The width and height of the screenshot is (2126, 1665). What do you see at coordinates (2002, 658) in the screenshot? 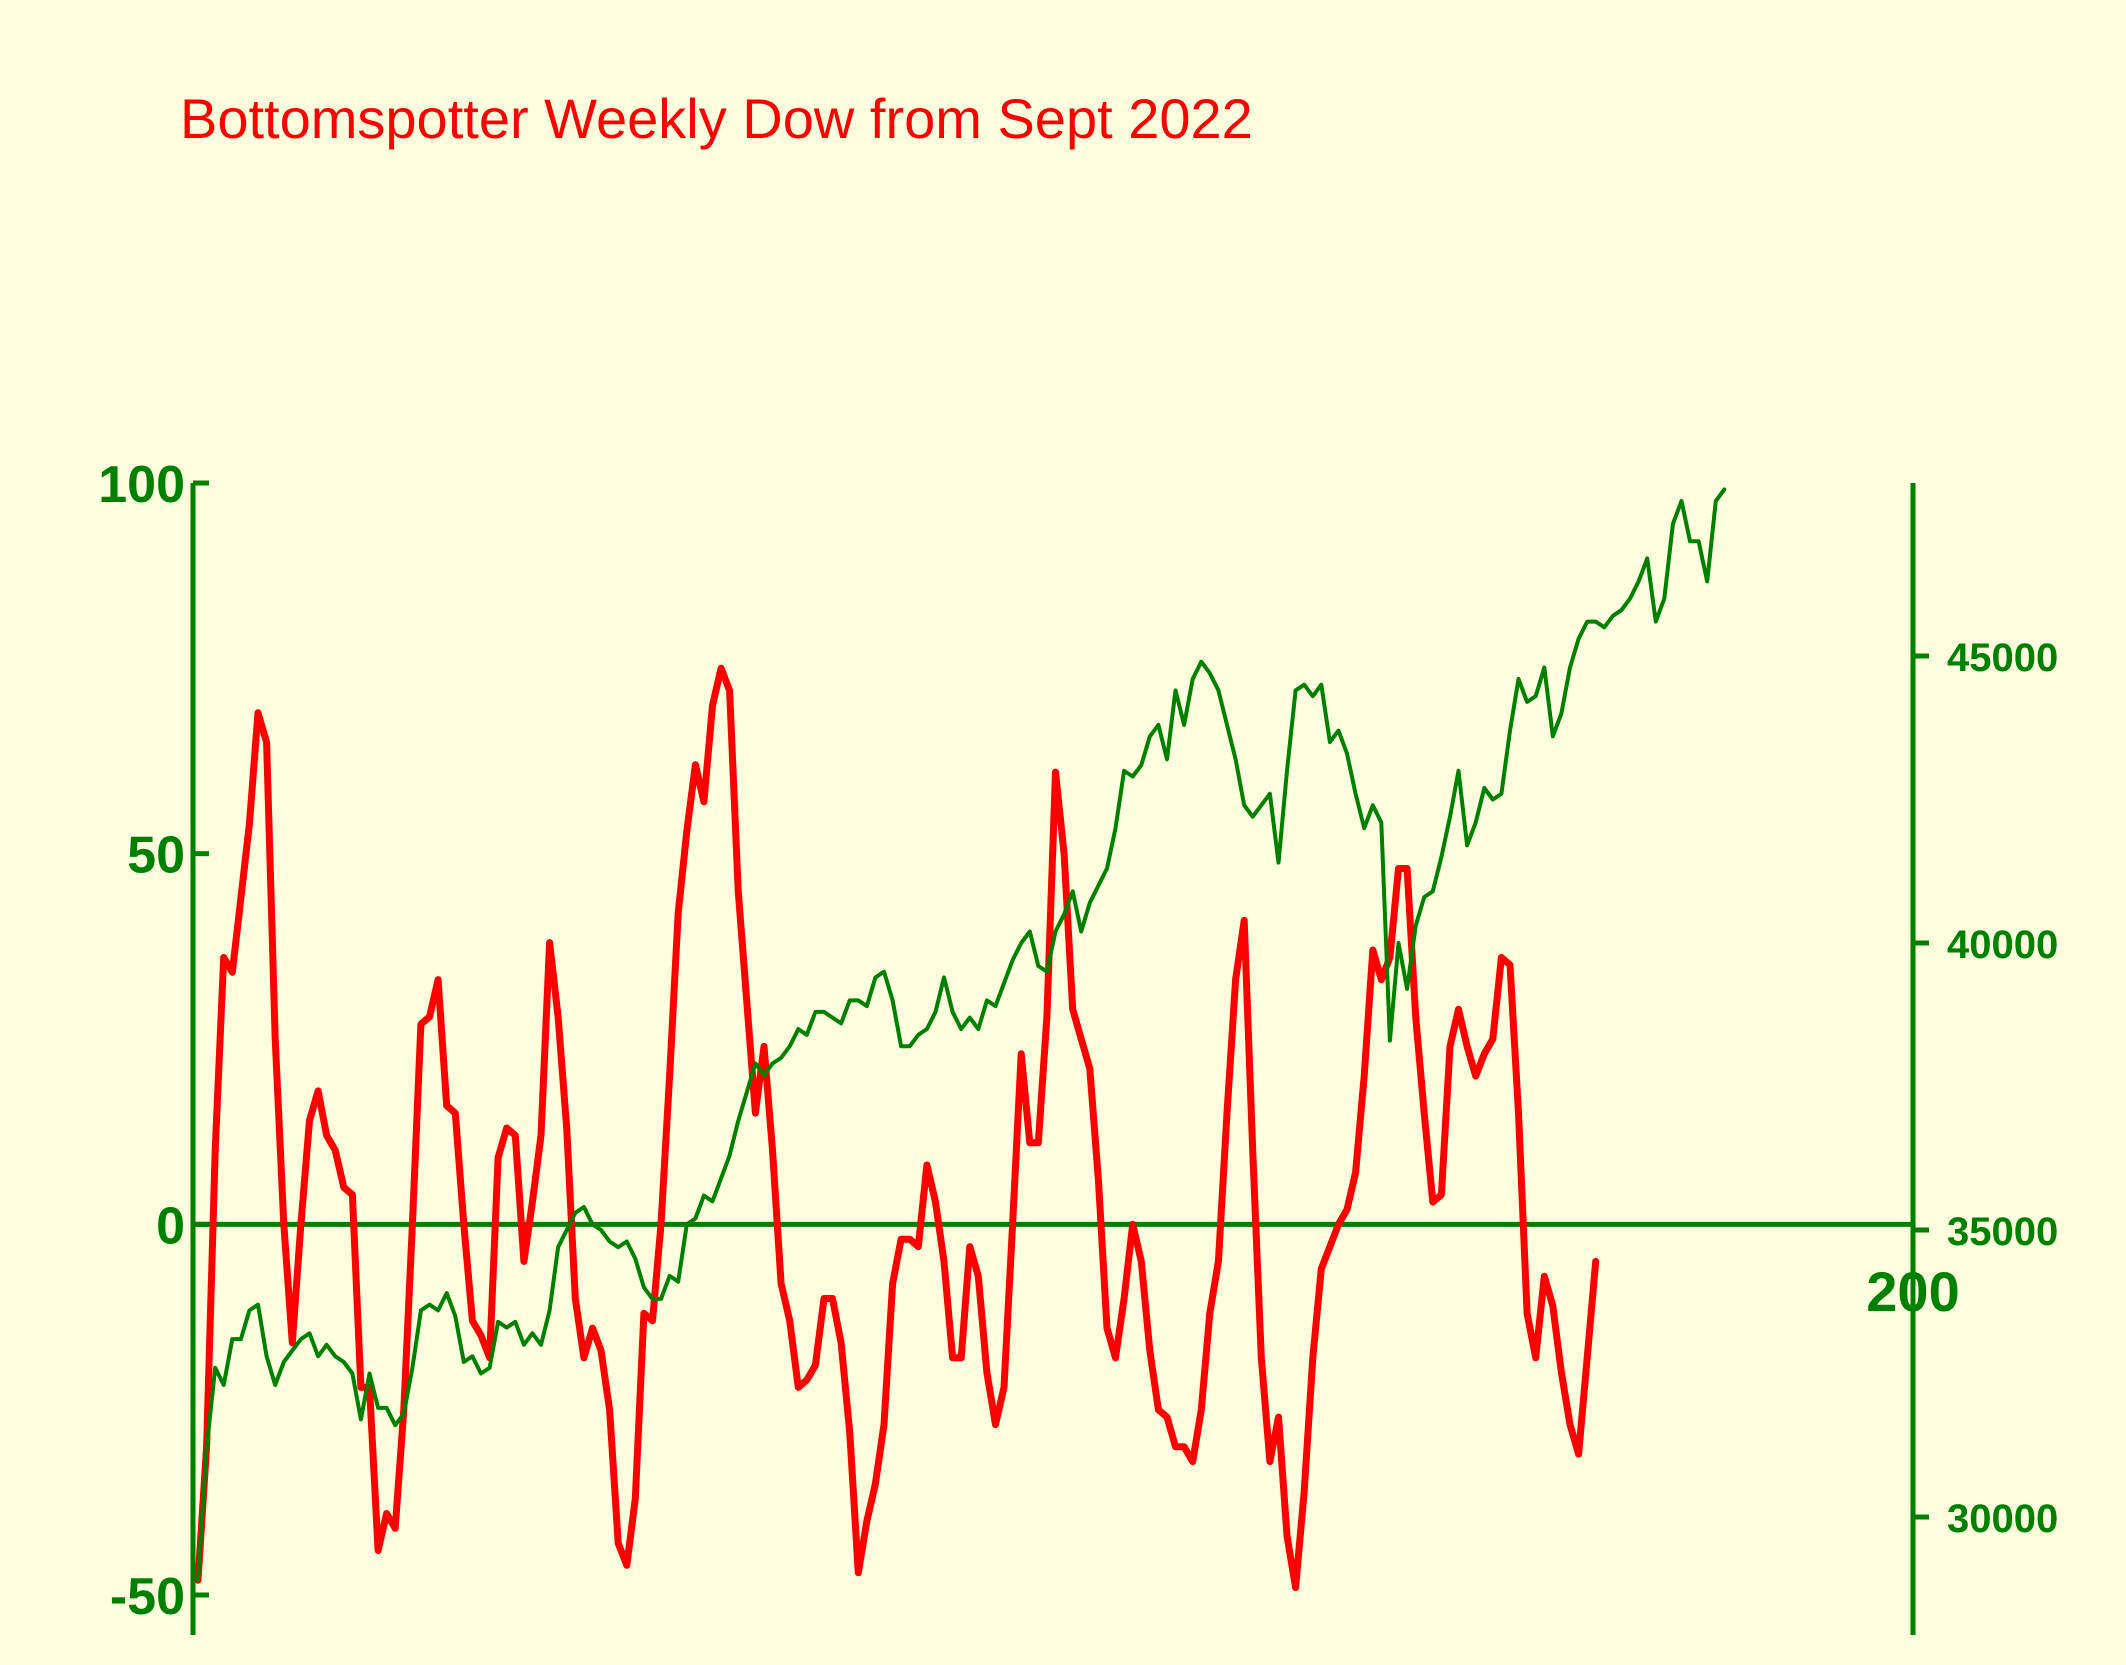
I see `right-tick-label: 45000` at bounding box center [2002, 658].